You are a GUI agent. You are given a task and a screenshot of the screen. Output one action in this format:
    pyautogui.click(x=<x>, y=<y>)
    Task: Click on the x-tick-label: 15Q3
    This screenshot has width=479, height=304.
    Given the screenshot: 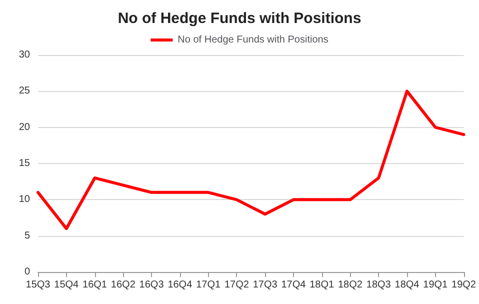 What is the action you would take?
    pyautogui.click(x=38, y=285)
    